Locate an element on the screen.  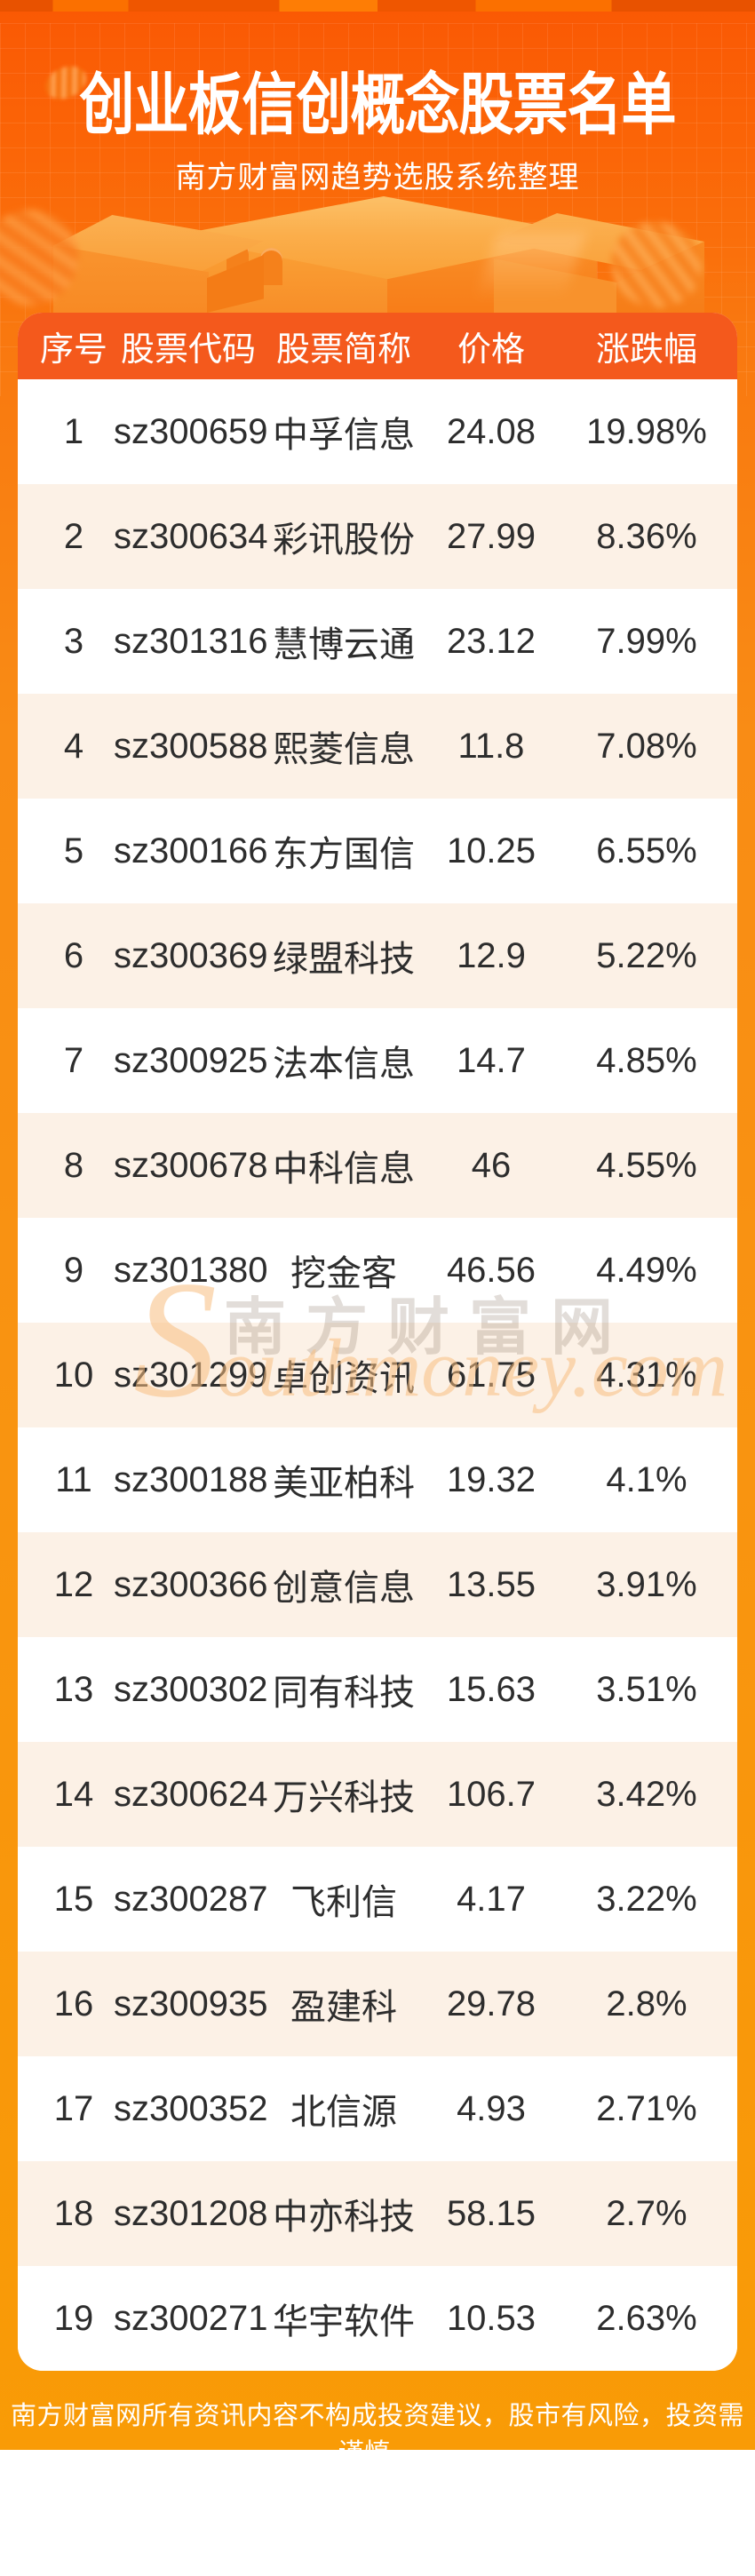
cell-change-pct: 4.49% is located at coordinates (646, 1270).